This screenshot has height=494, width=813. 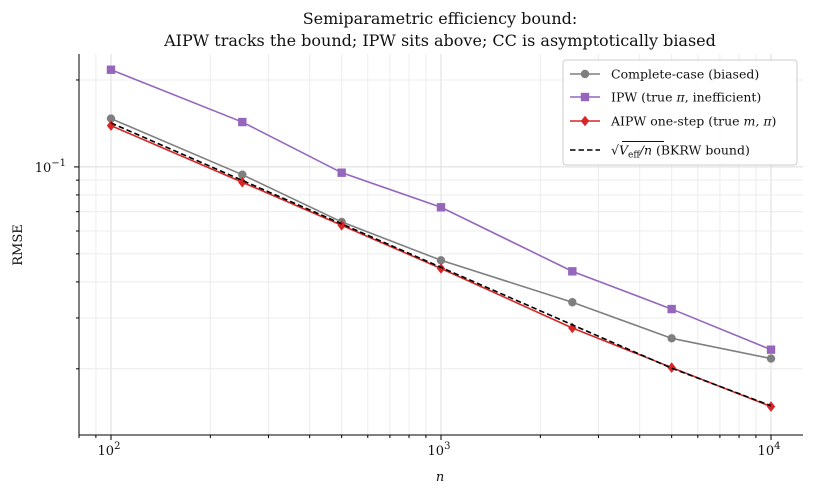 What do you see at coordinates (685, 74) in the screenshot?
I see `legend-label: Complete-case (biased)` at bounding box center [685, 74].